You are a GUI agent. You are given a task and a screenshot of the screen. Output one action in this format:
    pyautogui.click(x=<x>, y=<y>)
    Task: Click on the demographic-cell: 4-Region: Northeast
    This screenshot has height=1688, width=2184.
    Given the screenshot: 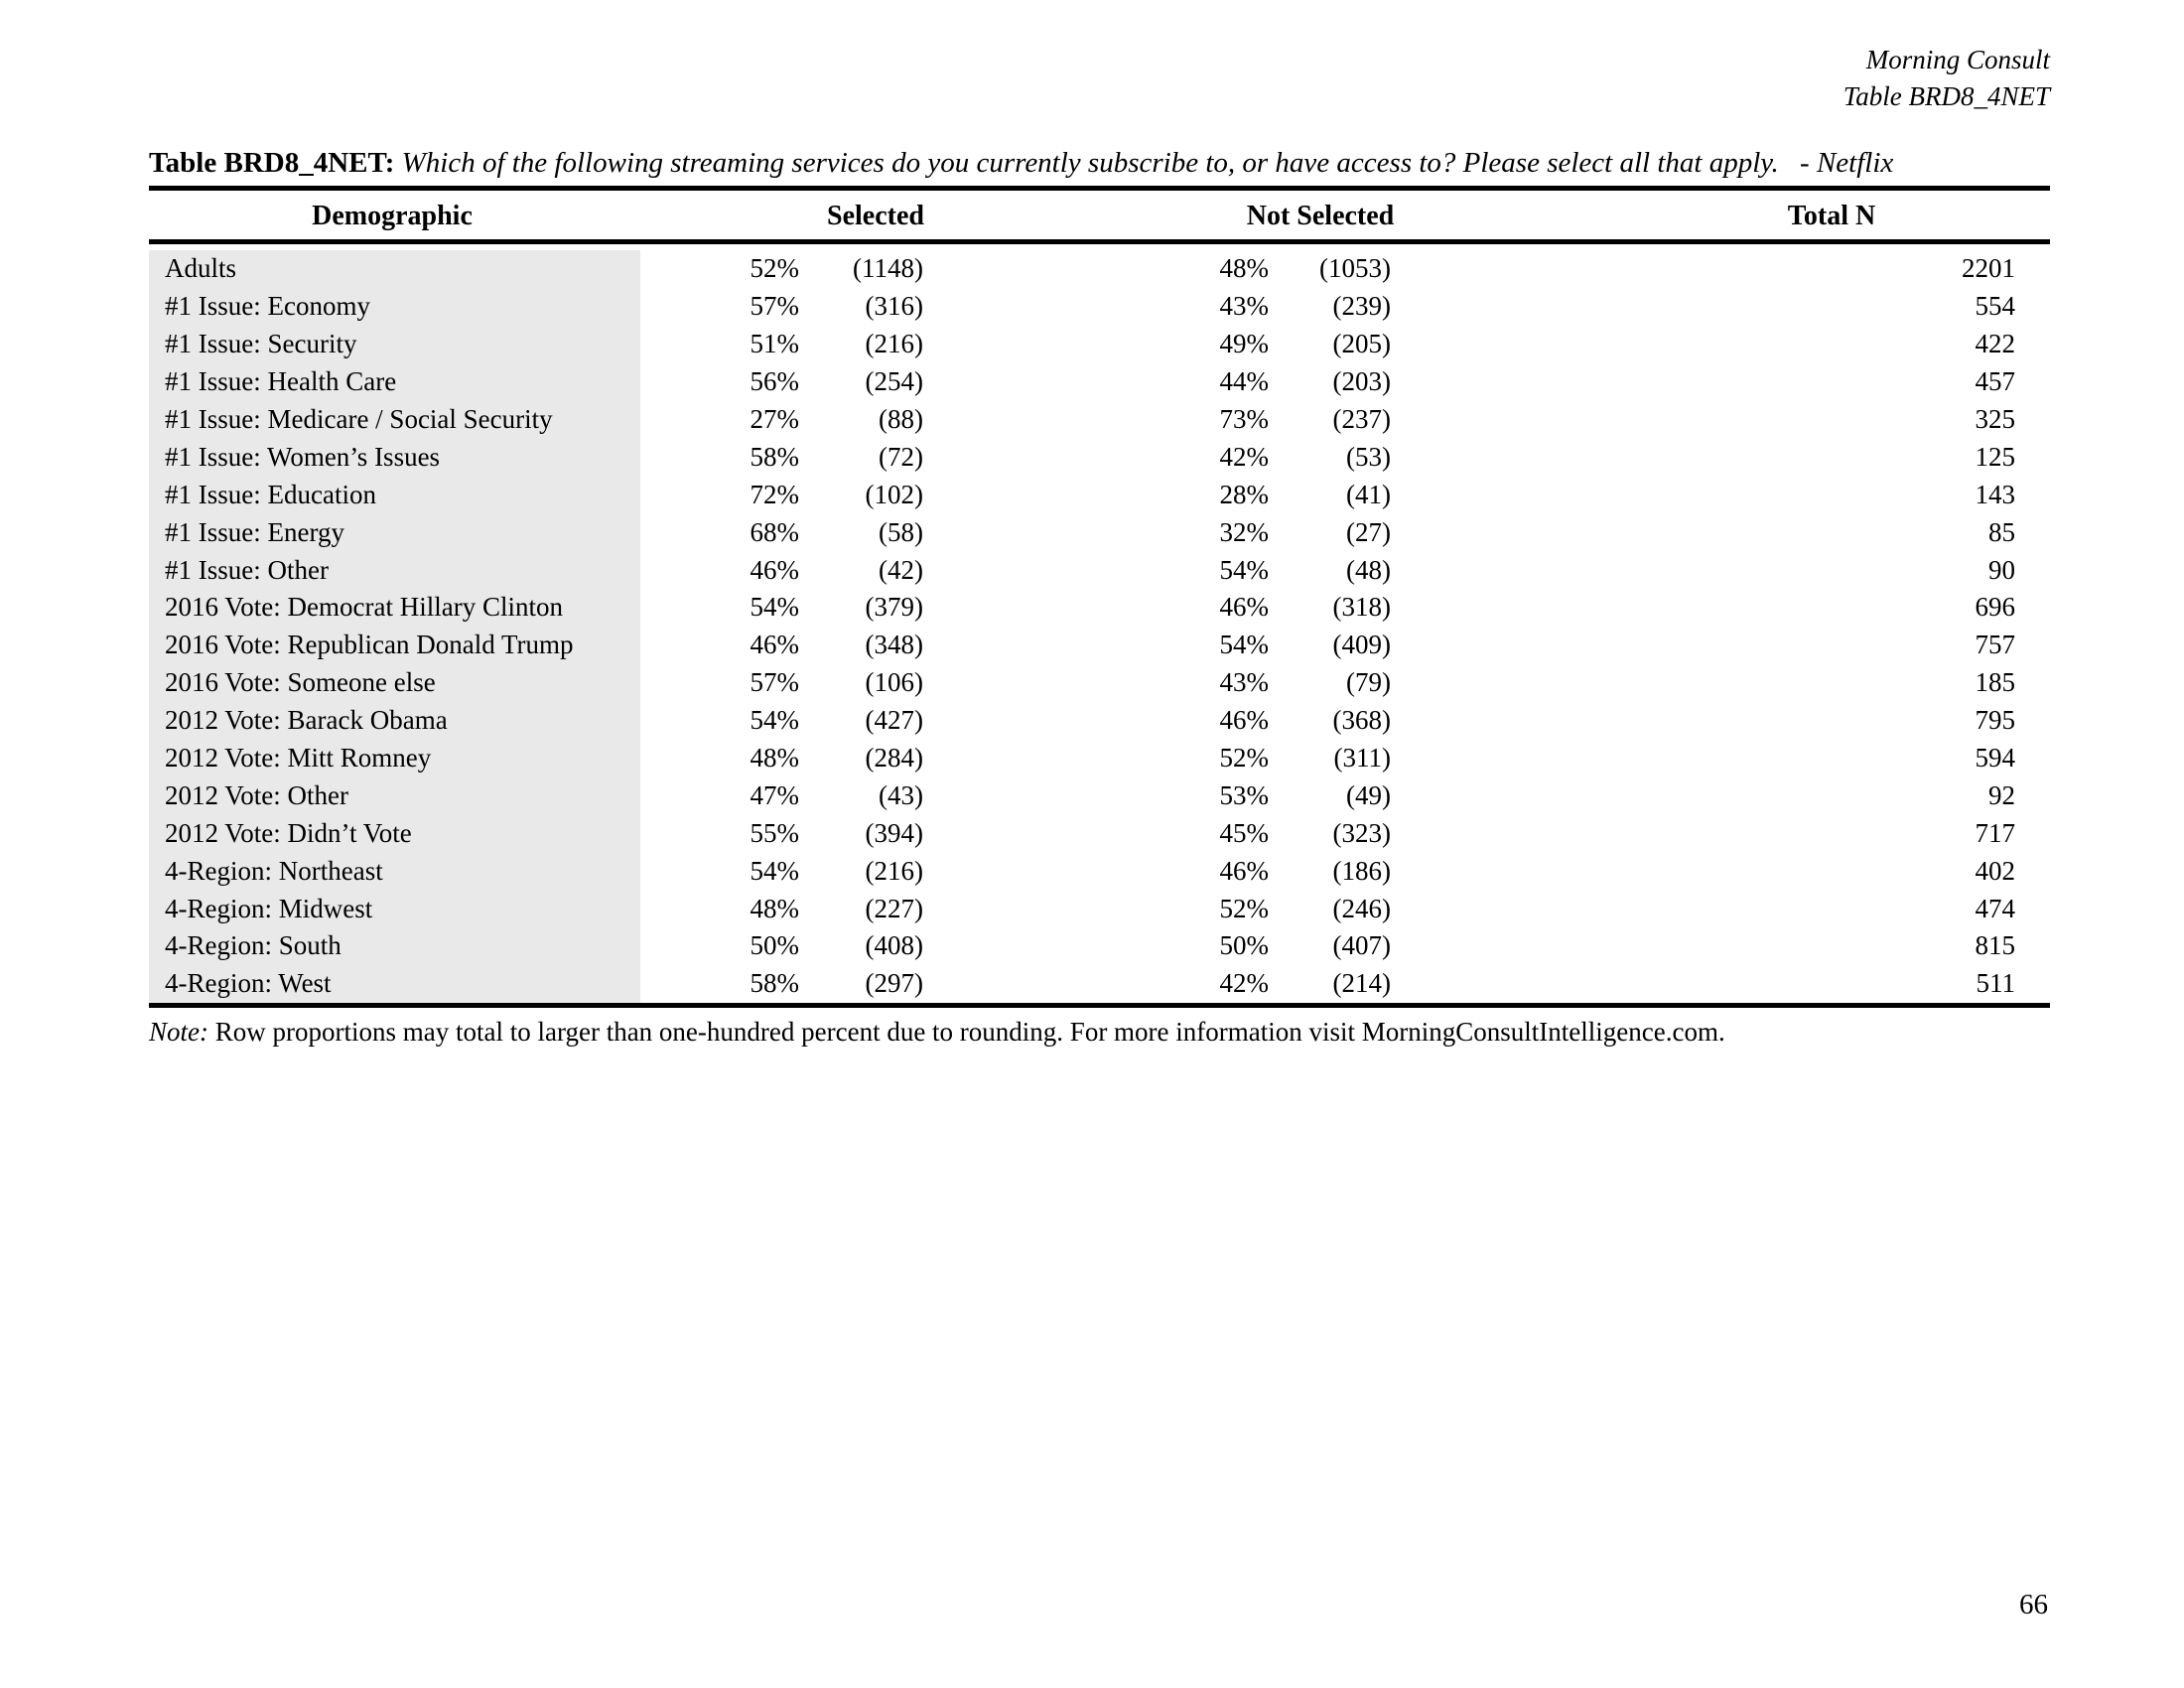 What is the action you would take?
    pyautogui.click(x=394, y=871)
    